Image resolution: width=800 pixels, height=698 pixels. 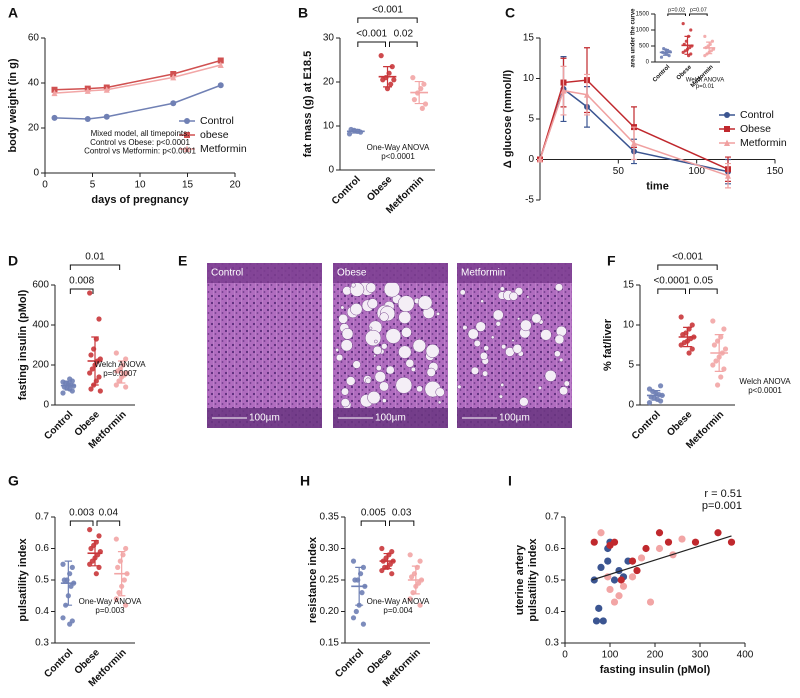 I want to click on y-tick-label: 5, so click(x=531, y=119).